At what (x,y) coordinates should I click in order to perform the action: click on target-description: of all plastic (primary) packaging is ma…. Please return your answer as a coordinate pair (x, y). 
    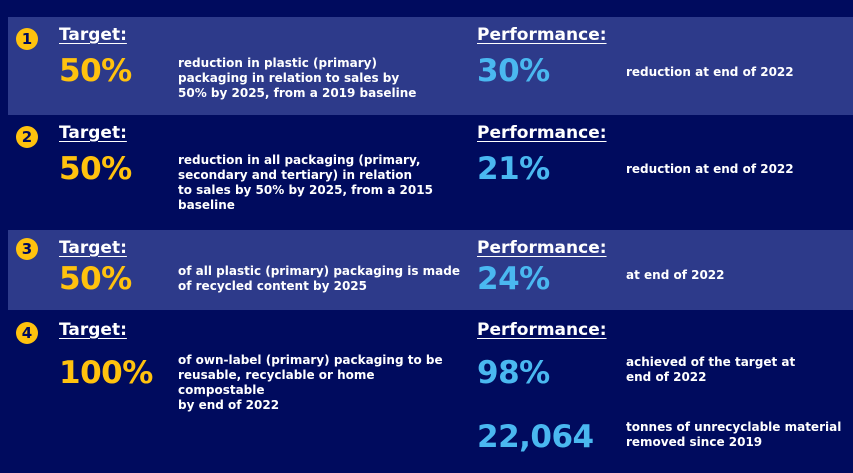
    Looking at the image, I should click on (319, 278).